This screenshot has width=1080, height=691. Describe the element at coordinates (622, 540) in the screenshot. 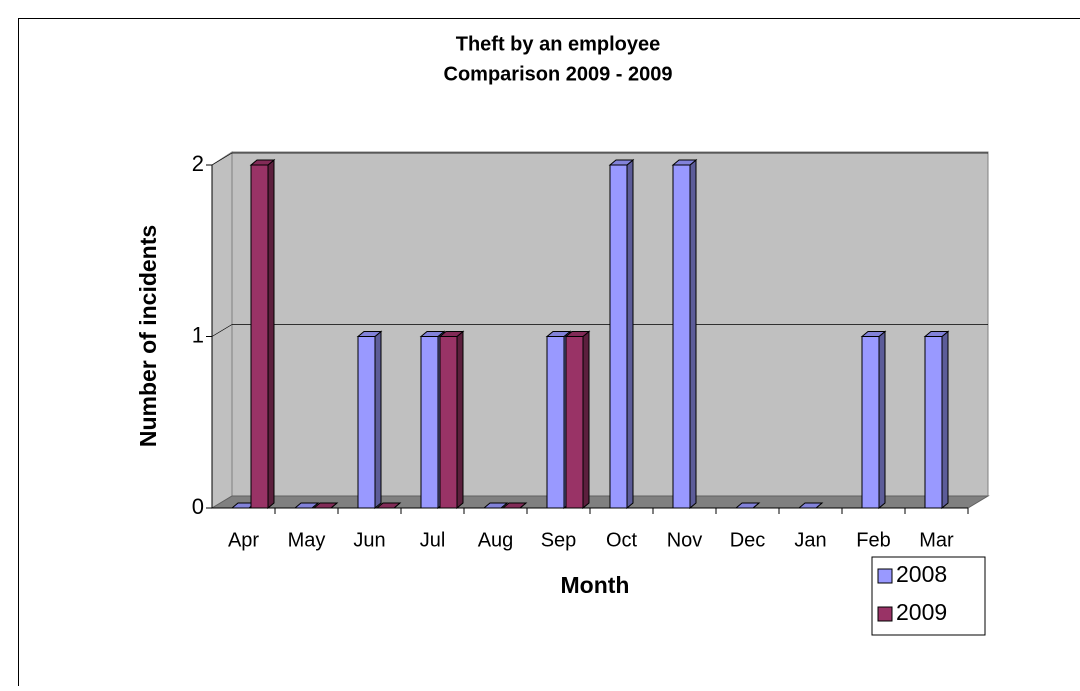

I see `x-tick-label: Oct` at that location.